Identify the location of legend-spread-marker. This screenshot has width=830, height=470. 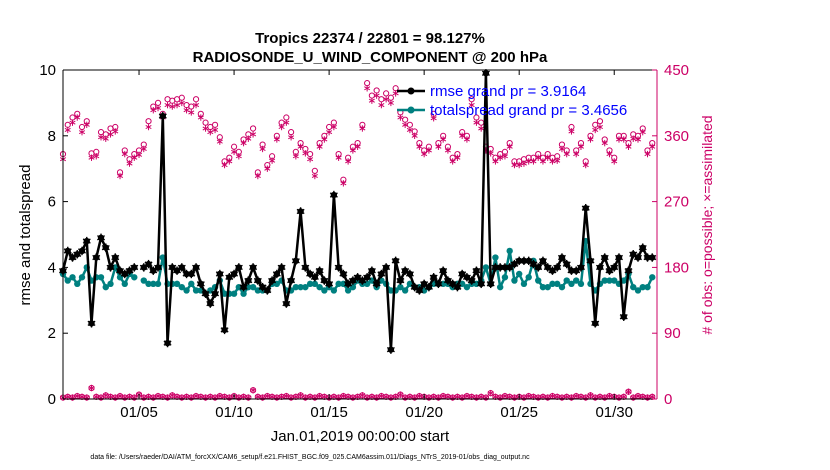
(411, 110).